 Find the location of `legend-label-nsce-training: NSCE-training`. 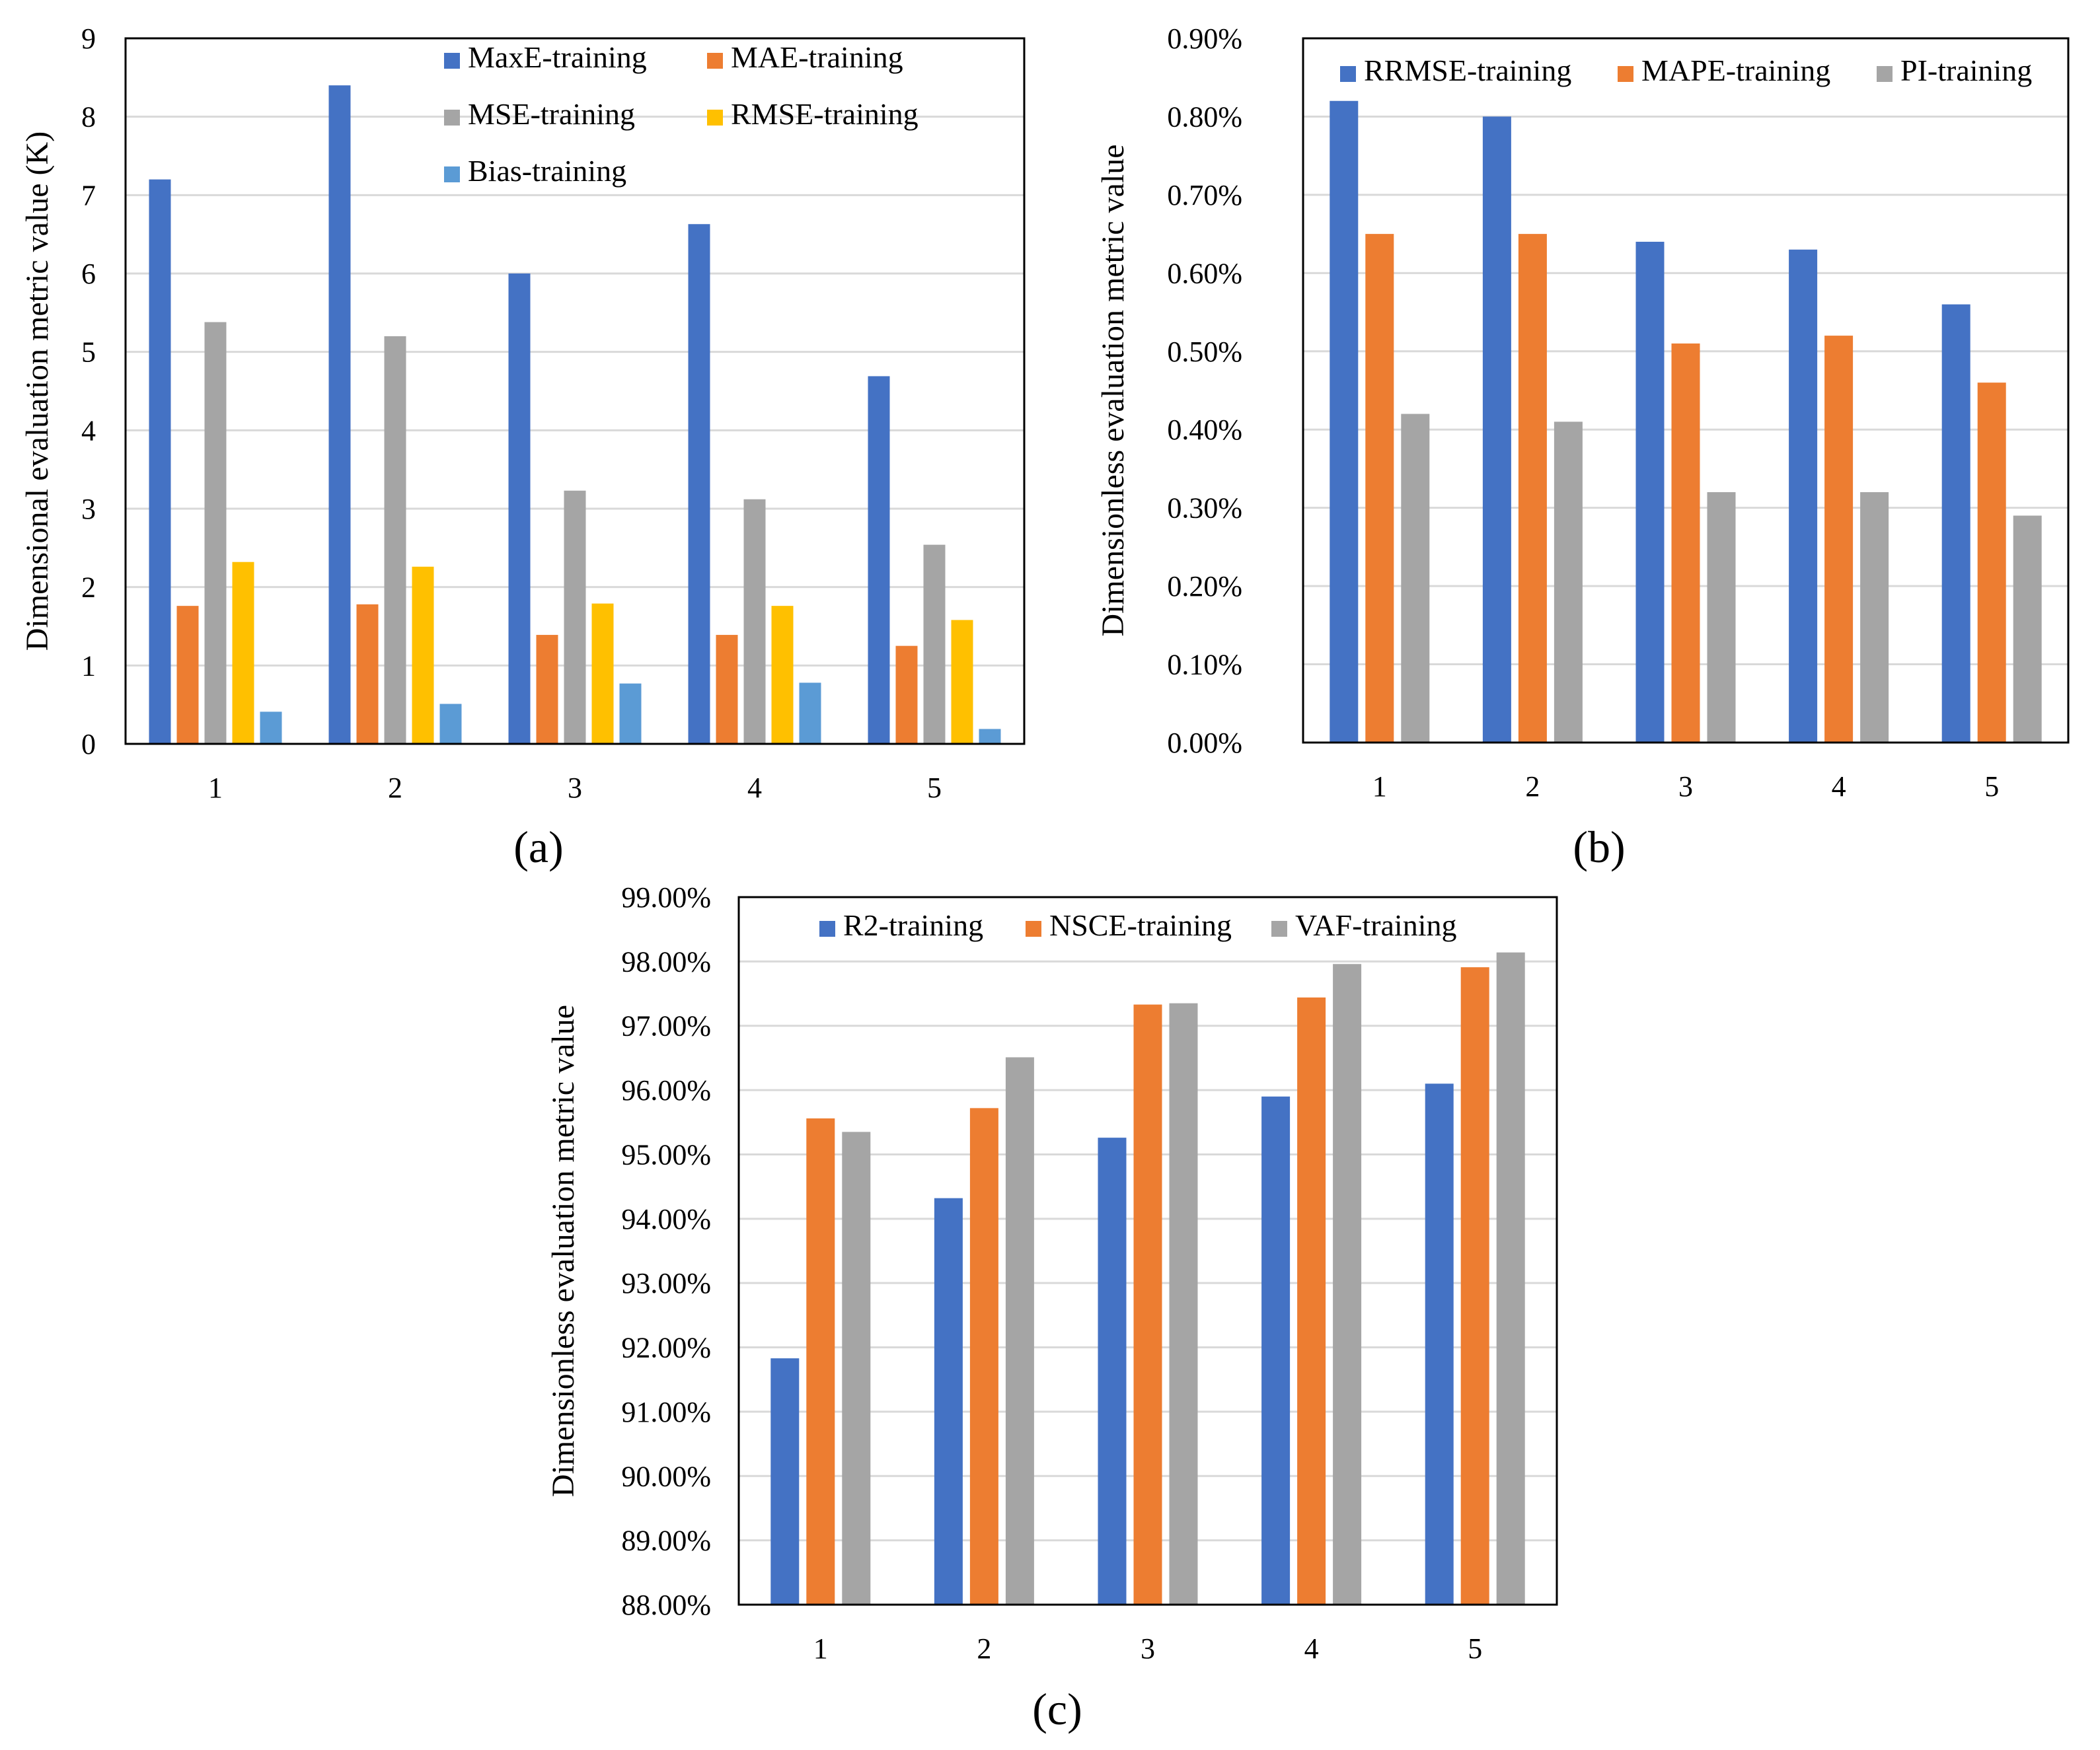

legend-label-nsce-training: NSCE-training is located at coordinates (1140, 925).